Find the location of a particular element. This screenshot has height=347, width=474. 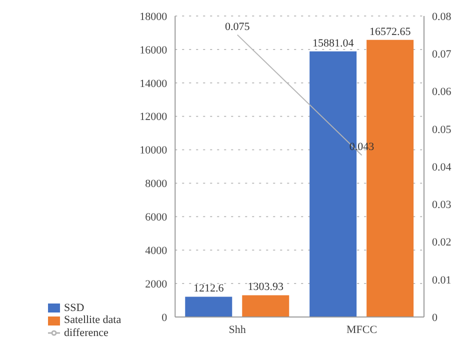

y-tick-label: 6000 is located at coordinates (156, 218).